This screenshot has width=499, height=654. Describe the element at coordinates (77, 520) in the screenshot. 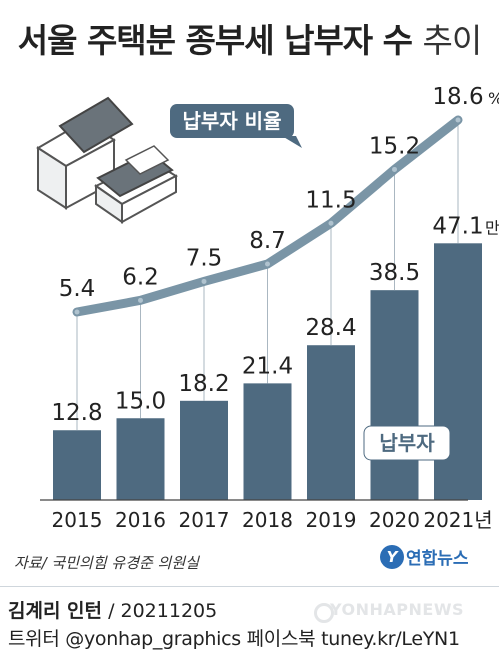

I see `x-tick-label: 2015` at that location.